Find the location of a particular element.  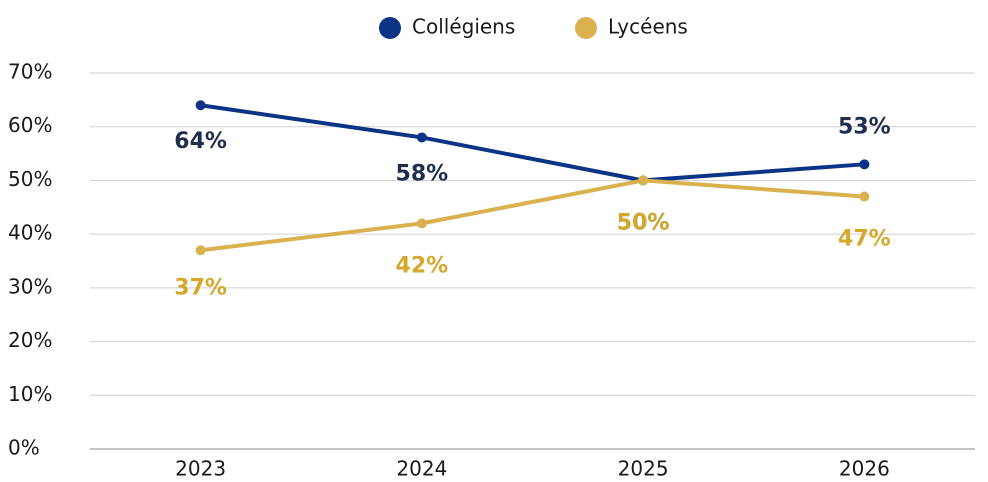

y-tick-label: 20% is located at coordinates (30, 340).